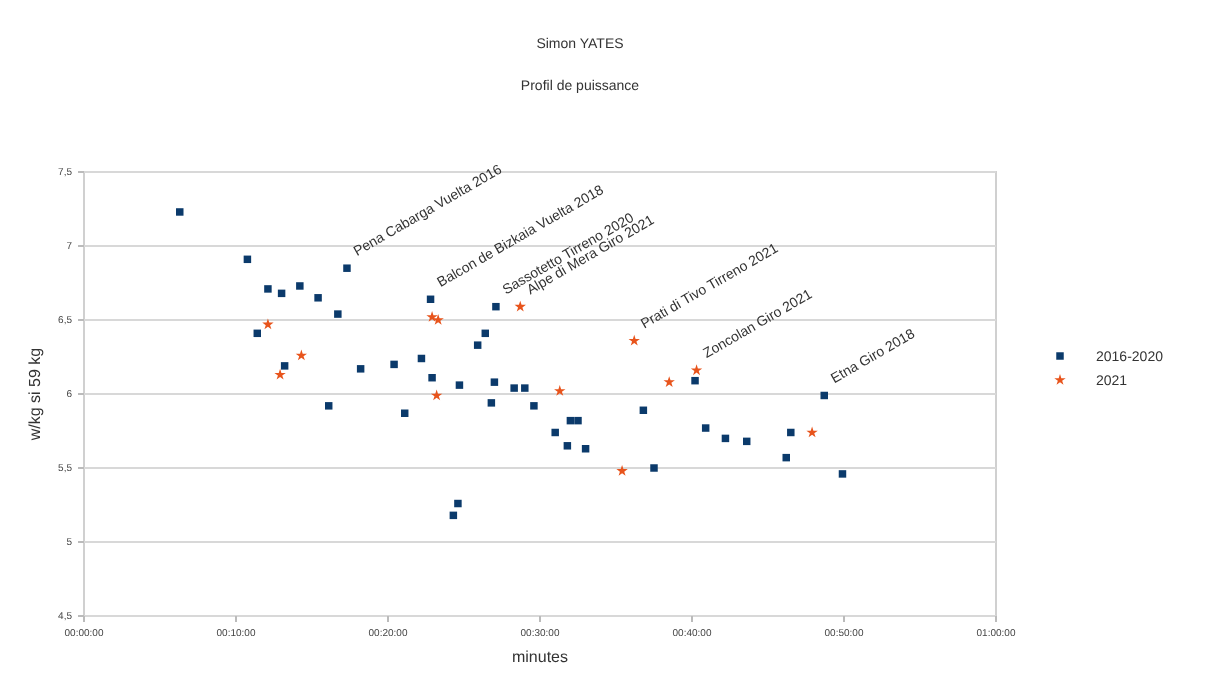 The image size is (1210, 676). What do you see at coordinates (540, 657) in the screenshot?
I see `x-axis-title: minutes` at bounding box center [540, 657].